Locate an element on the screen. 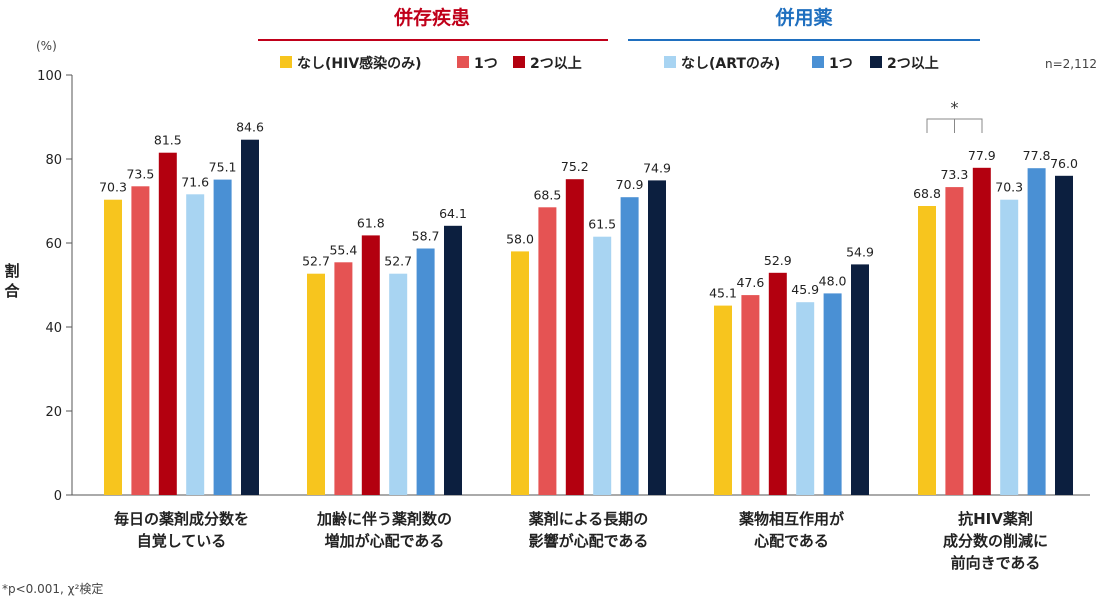  legend-label-1: なし(HIV感染のみ) is located at coordinates (359, 63).